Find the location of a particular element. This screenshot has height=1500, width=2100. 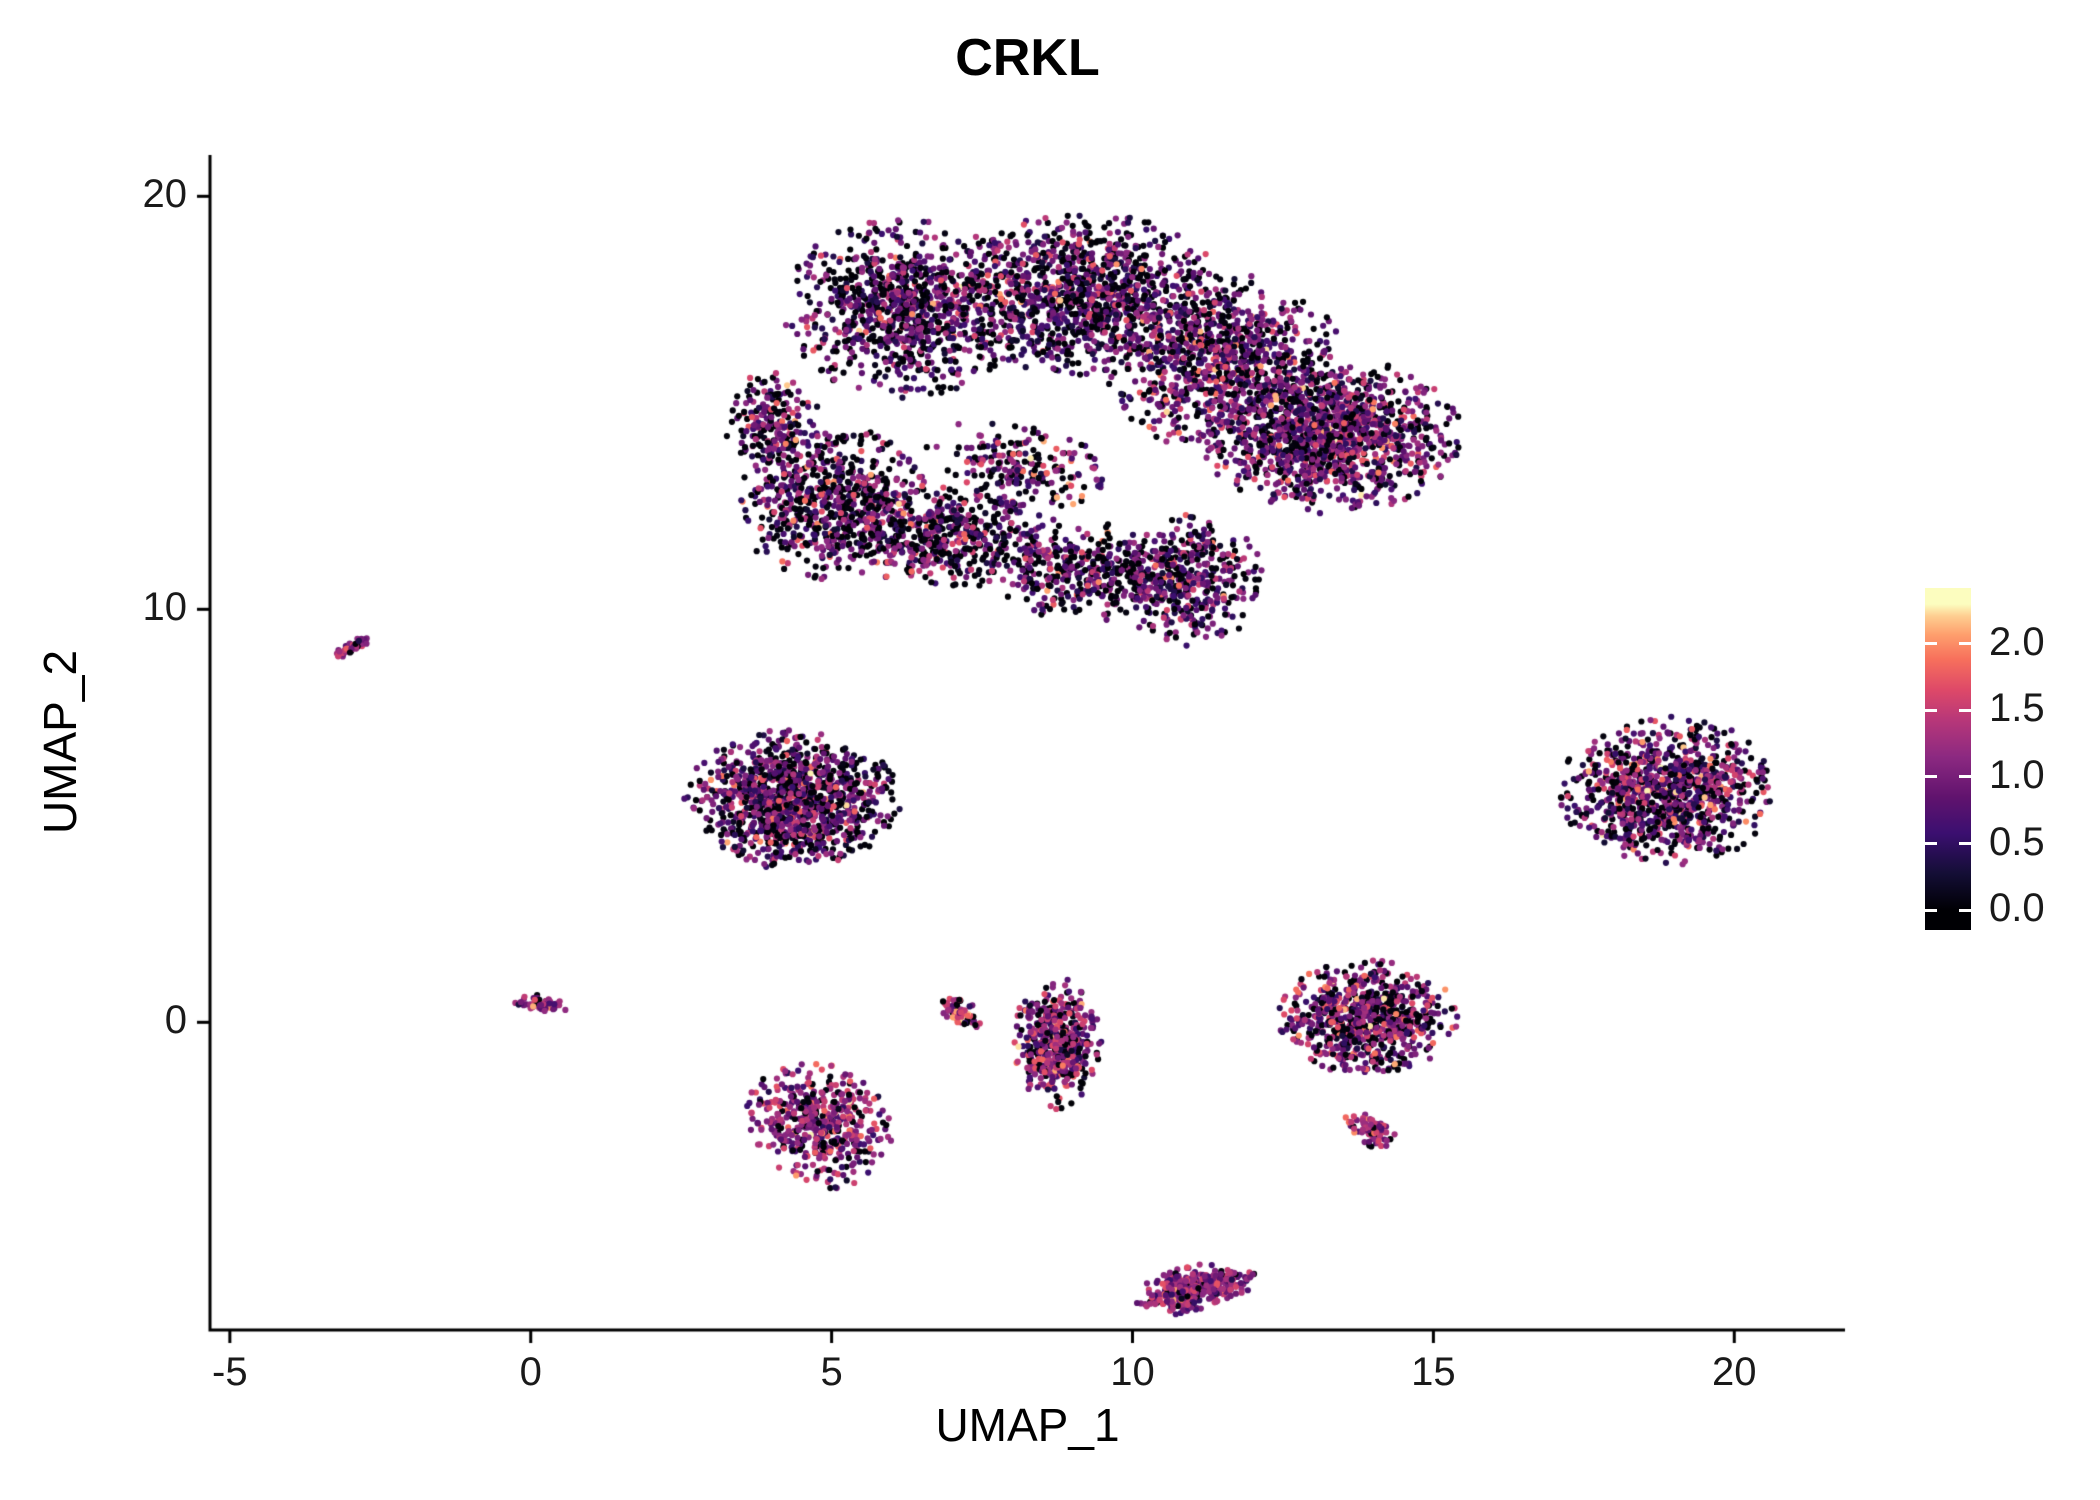

x-tick-label: 0 is located at coordinates (530, 1372).